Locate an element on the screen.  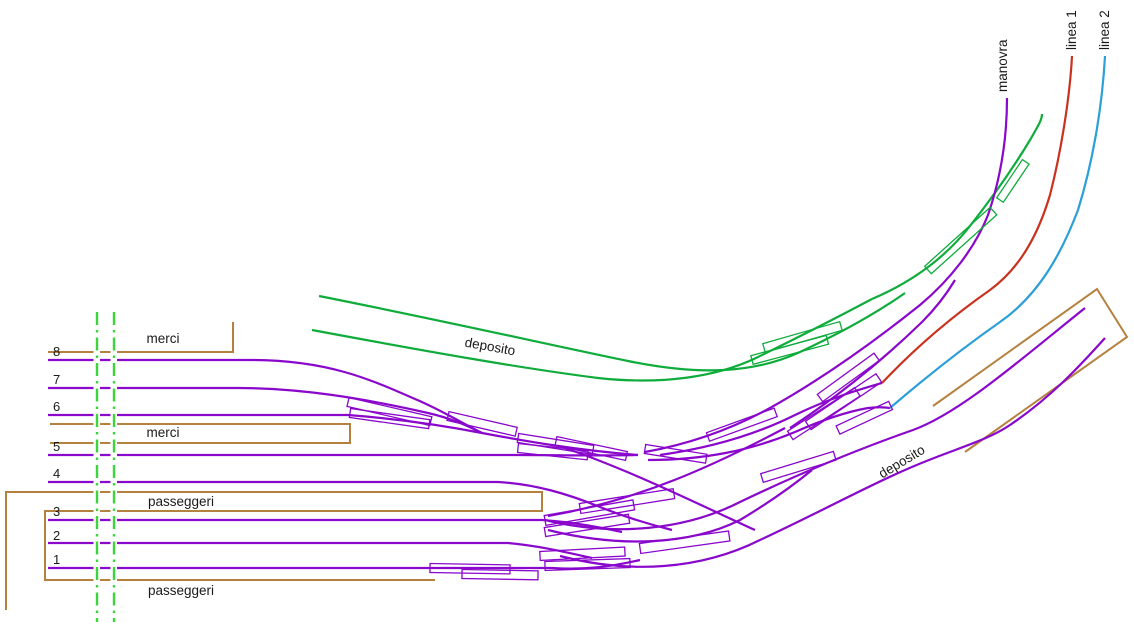
track-number-3: 3 is located at coordinates (56, 511).